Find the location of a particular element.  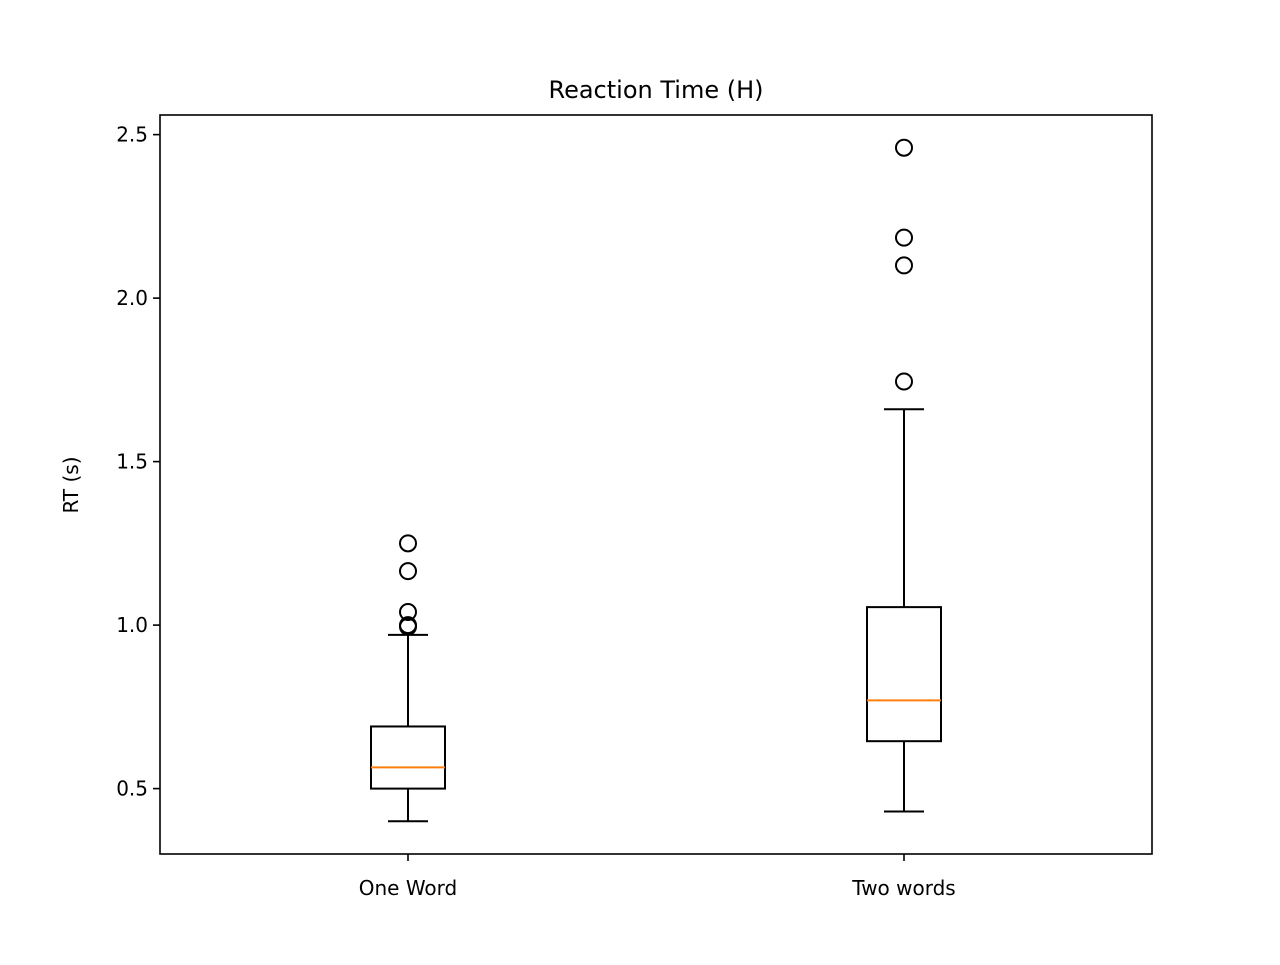

y-tick-label-1: 1.0 is located at coordinates (132, 625).